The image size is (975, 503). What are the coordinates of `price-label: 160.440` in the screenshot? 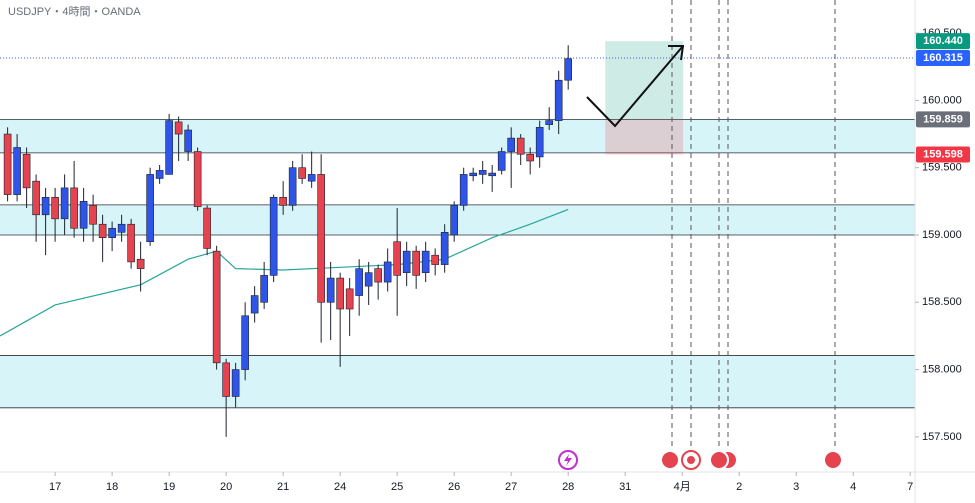 It's located at (943, 41).